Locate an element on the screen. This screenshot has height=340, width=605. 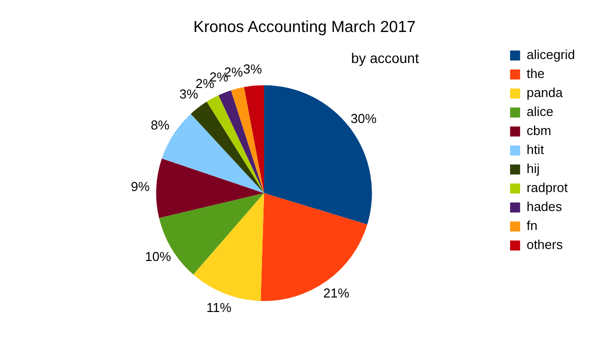
legend-label: cbm is located at coordinates (539, 130).